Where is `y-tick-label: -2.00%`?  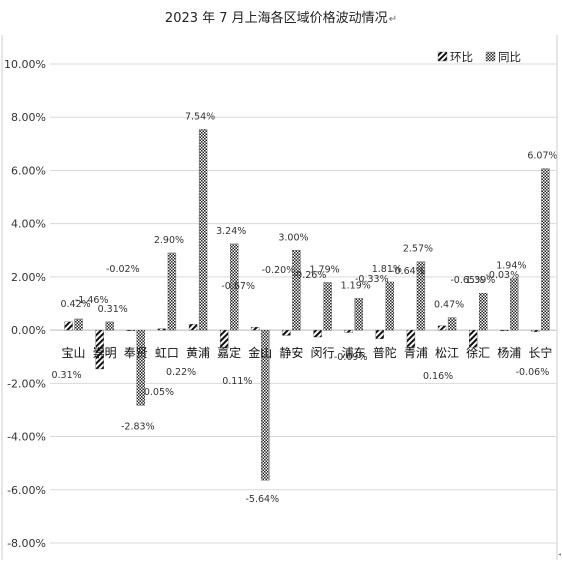
y-tick-label: -2.00% is located at coordinates (26, 383).